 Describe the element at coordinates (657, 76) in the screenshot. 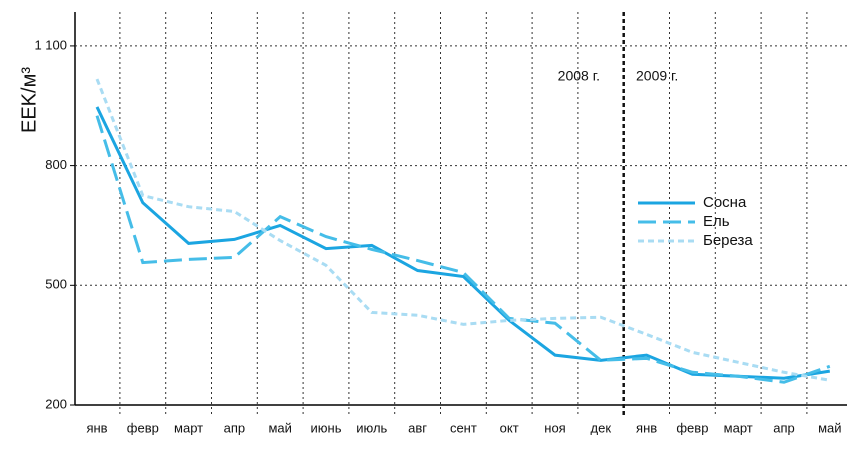

I see `annotation: 2009 г.` at that location.